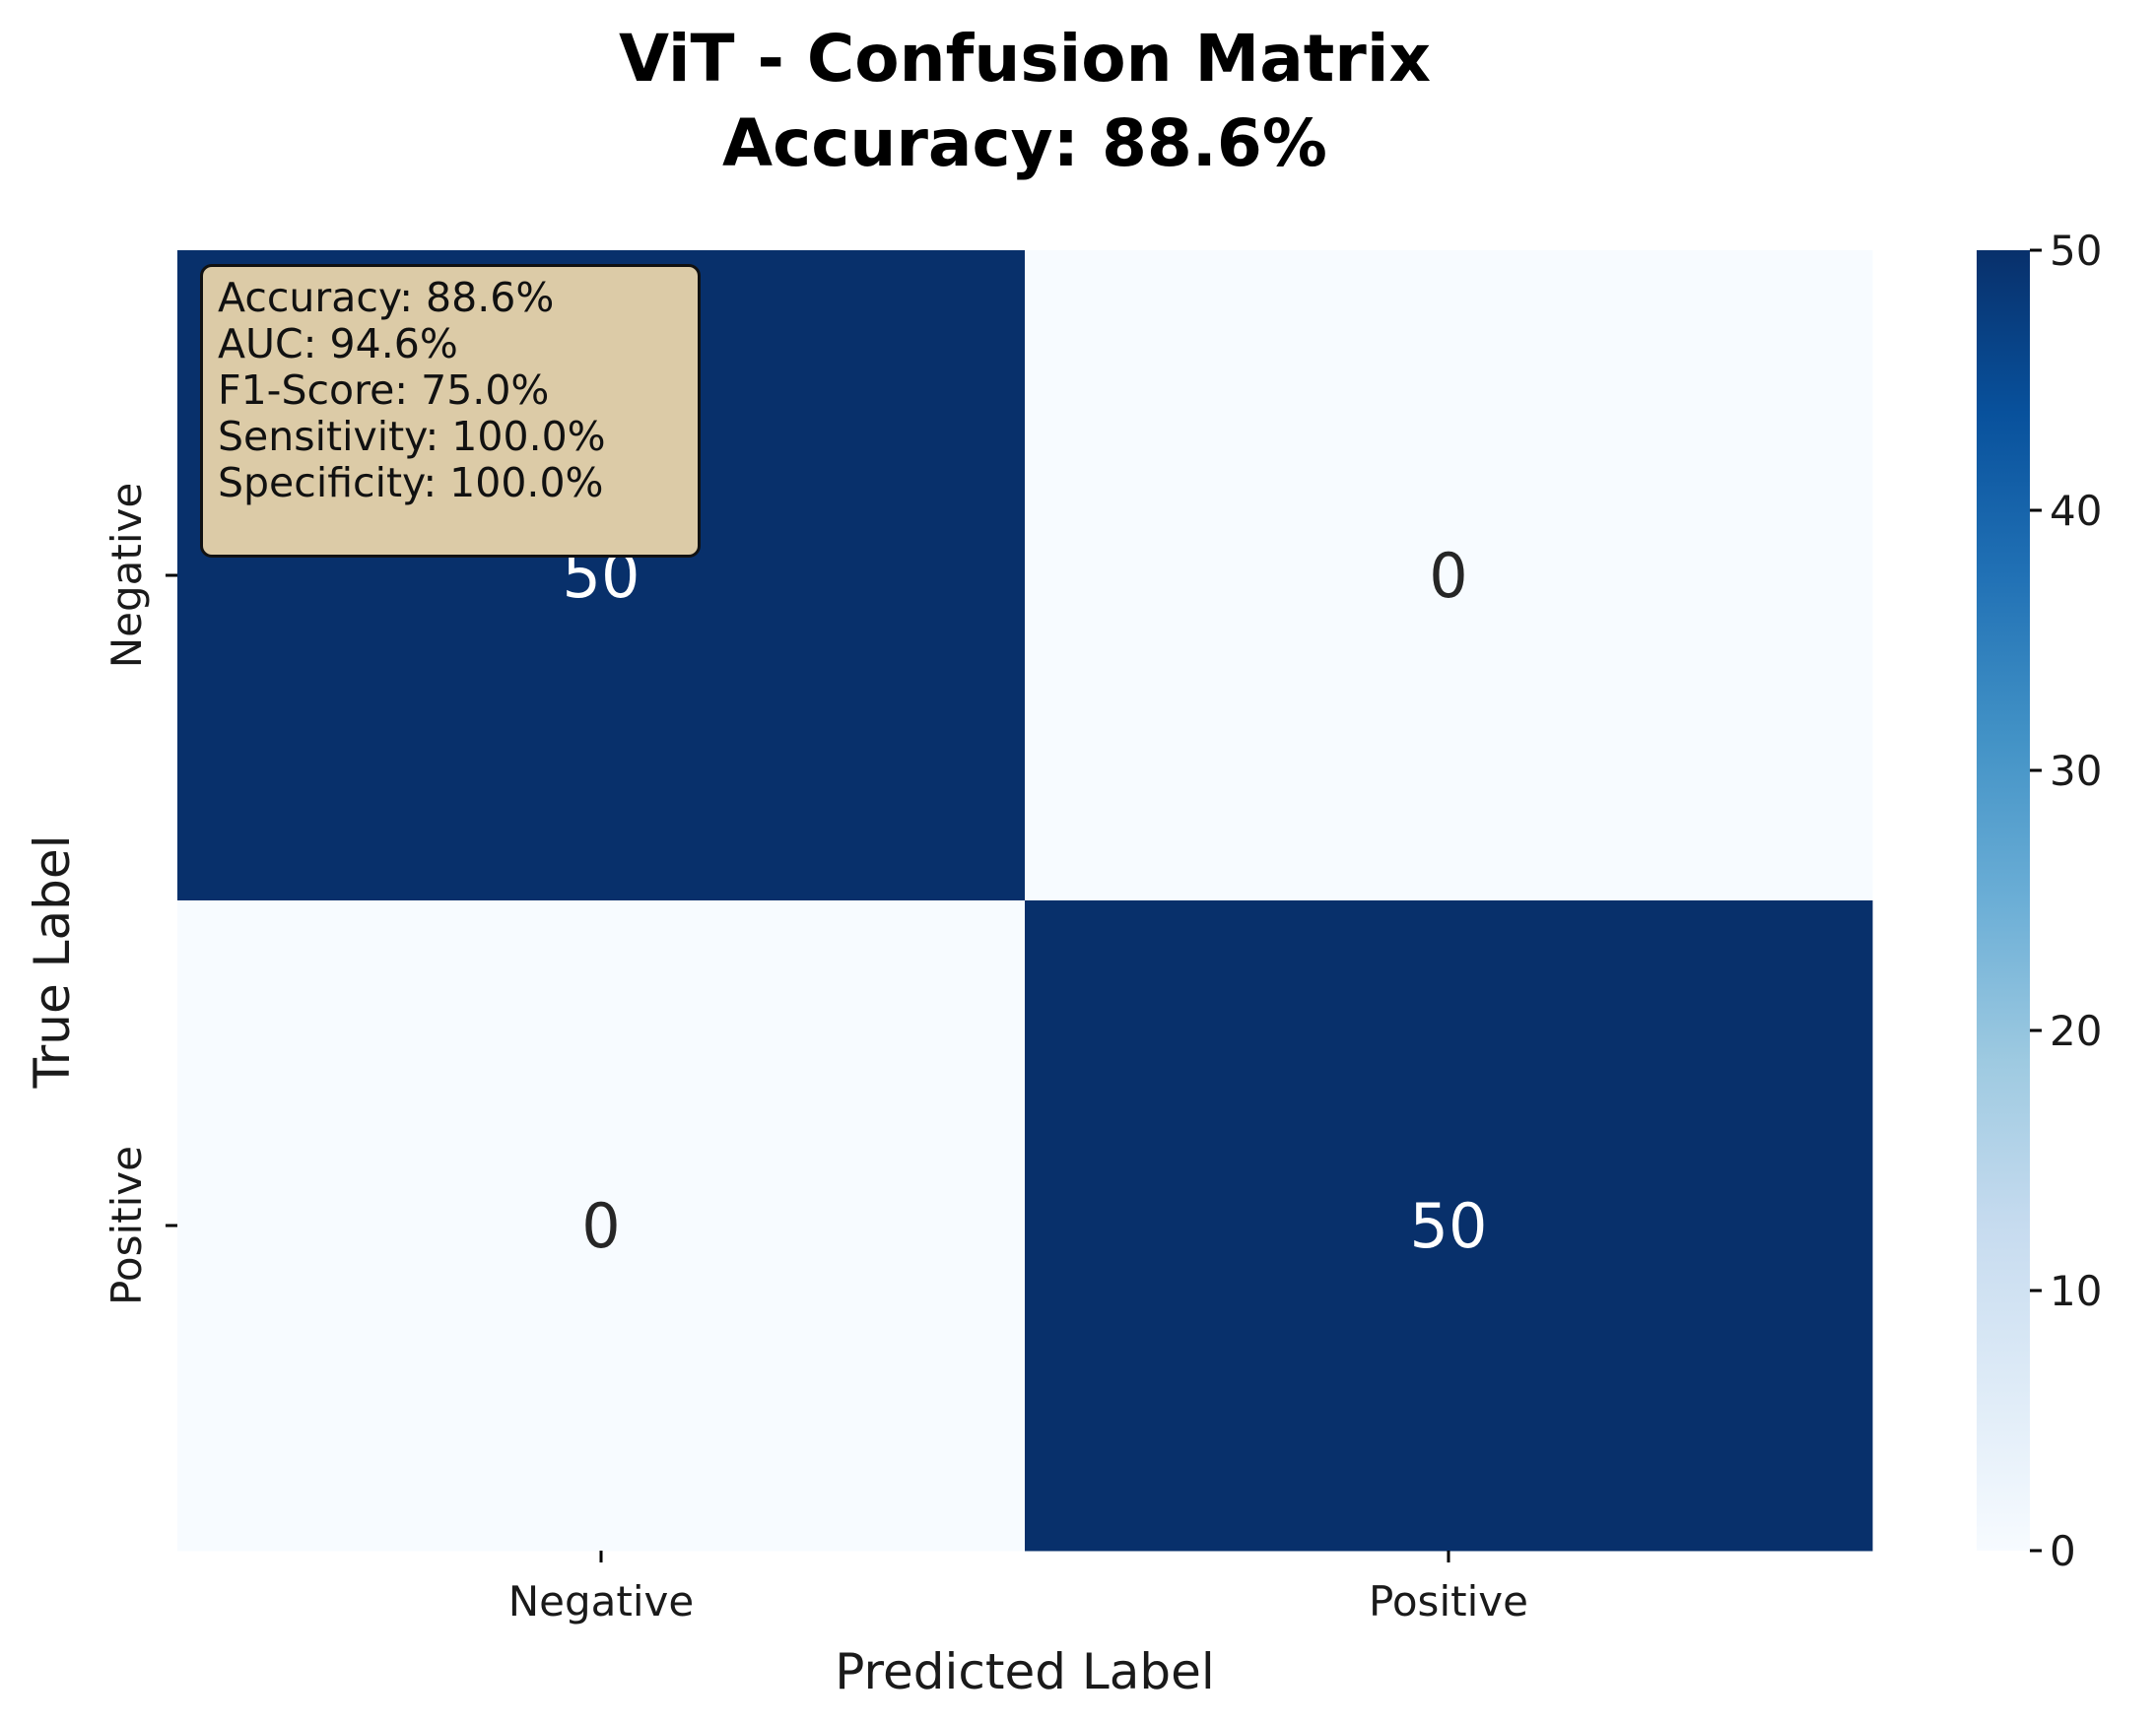 Image resolution: width=2156 pixels, height=1725 pixels. What do you see at coordinates (1025, 143) in the screenshot?
I see `chart-subtitle: Accuracy: 88.6%` at bounding box center [1025, 143].